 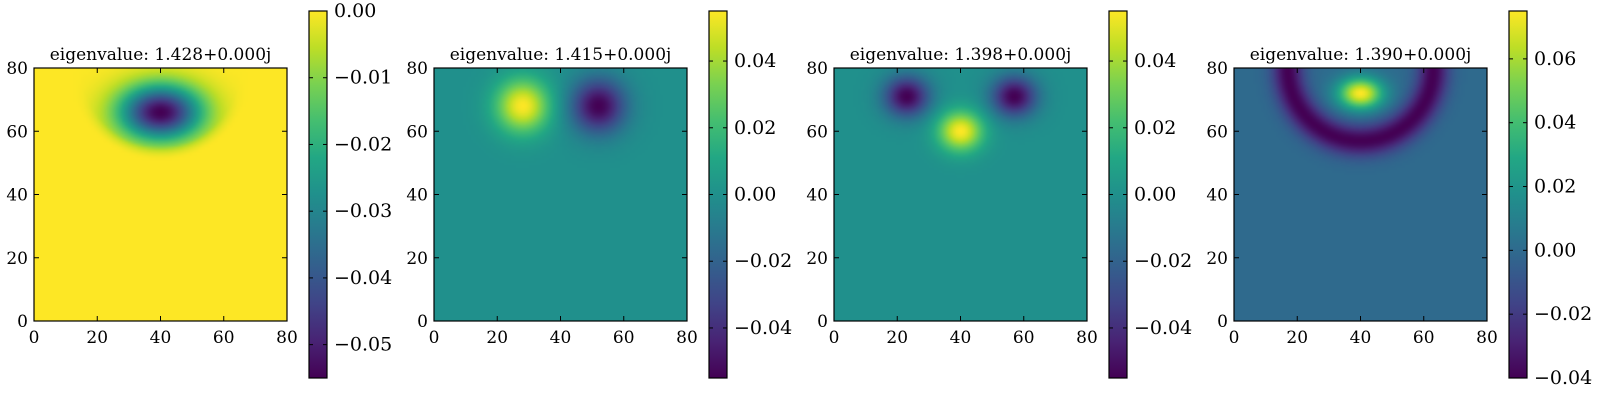 What do you see at coordinates (363, 211) in the screenshot?
I see `colorbar-tick-label: −0.03` at bounding box center [363, 211].